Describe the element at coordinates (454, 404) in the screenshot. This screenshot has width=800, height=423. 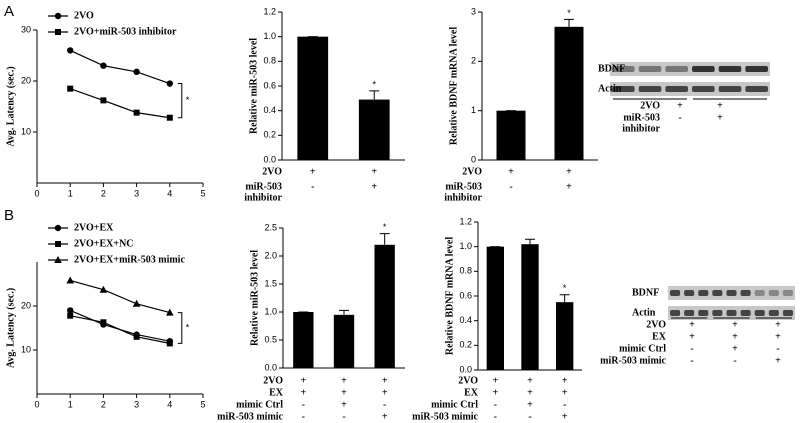
I see `condition-label: mimic Ctrl` at that location.